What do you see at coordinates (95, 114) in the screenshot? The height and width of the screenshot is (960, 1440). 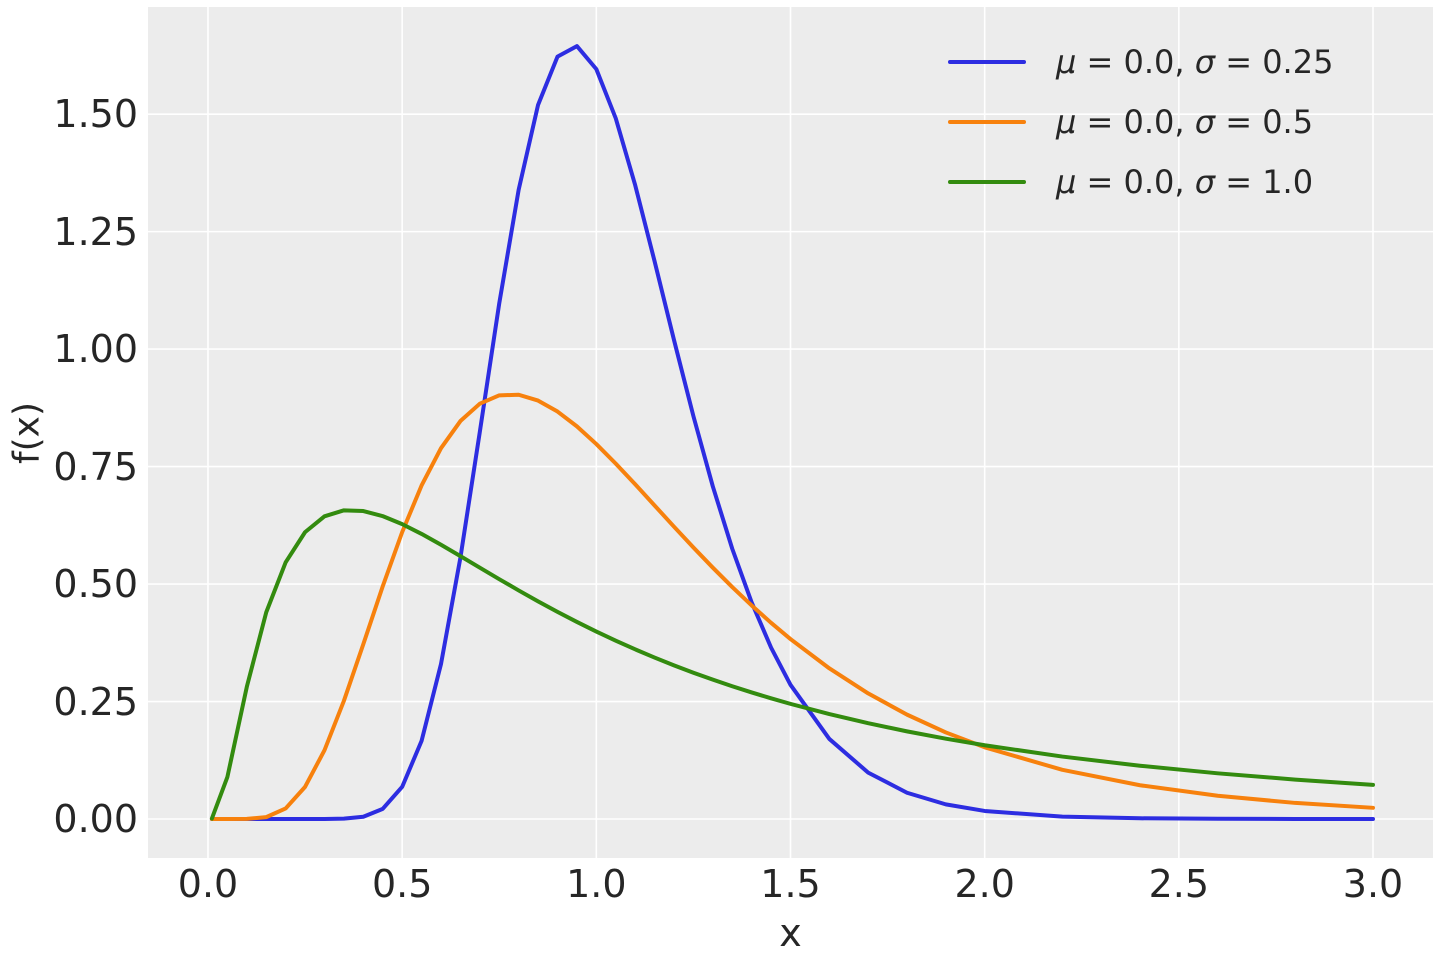 I see `y-tick-label: 1.50` at bounding box center [95, 114].